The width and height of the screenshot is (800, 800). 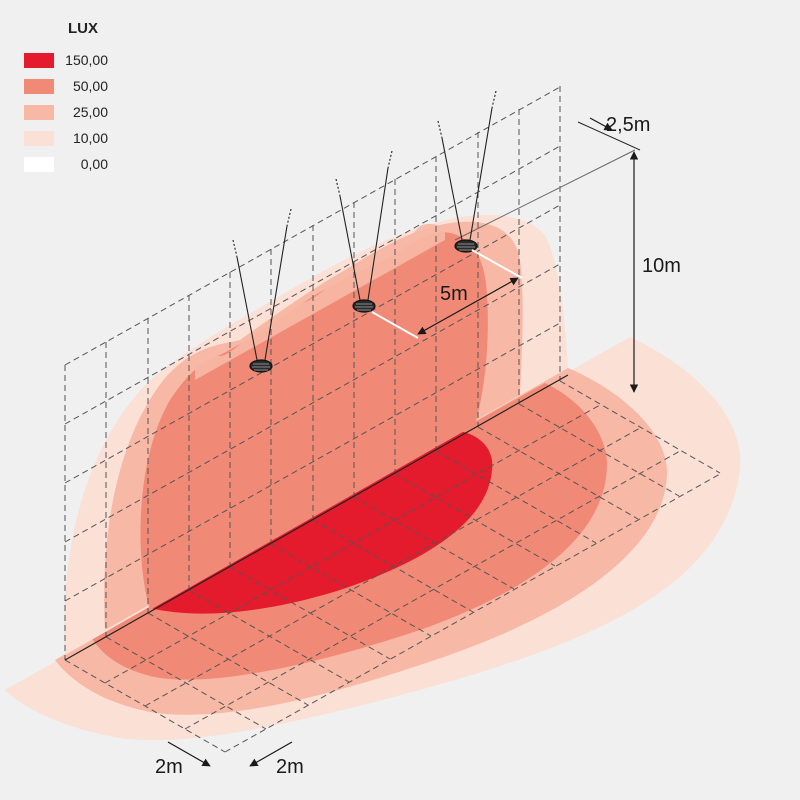 What do you see at coordinates (454, 294) in the screenshot?
I see `spacing-dimension-label: 5m` at bounding box center [454, 294].